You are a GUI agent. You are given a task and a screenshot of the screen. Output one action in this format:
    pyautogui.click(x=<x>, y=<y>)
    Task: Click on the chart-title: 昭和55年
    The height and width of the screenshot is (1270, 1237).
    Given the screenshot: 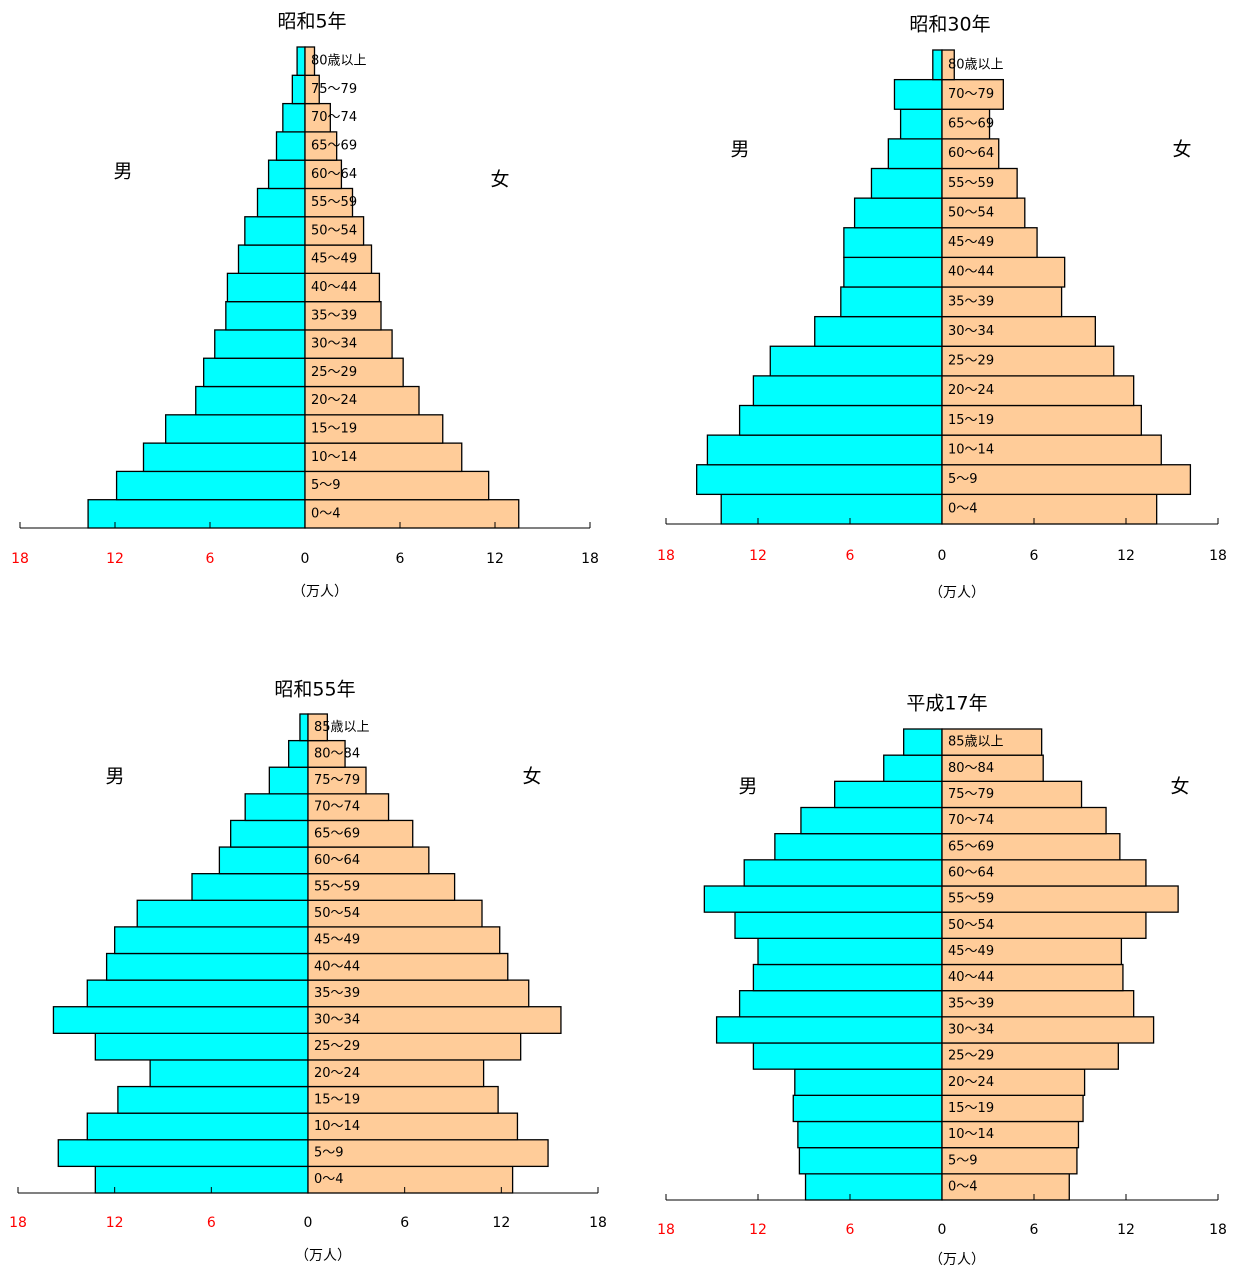 What is the action you would take?
    pyautogui.click(x=314, y=690)
    